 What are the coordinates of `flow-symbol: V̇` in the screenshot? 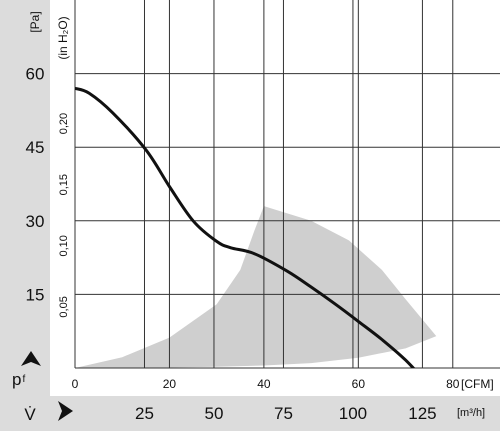 It's located at (30, 414).